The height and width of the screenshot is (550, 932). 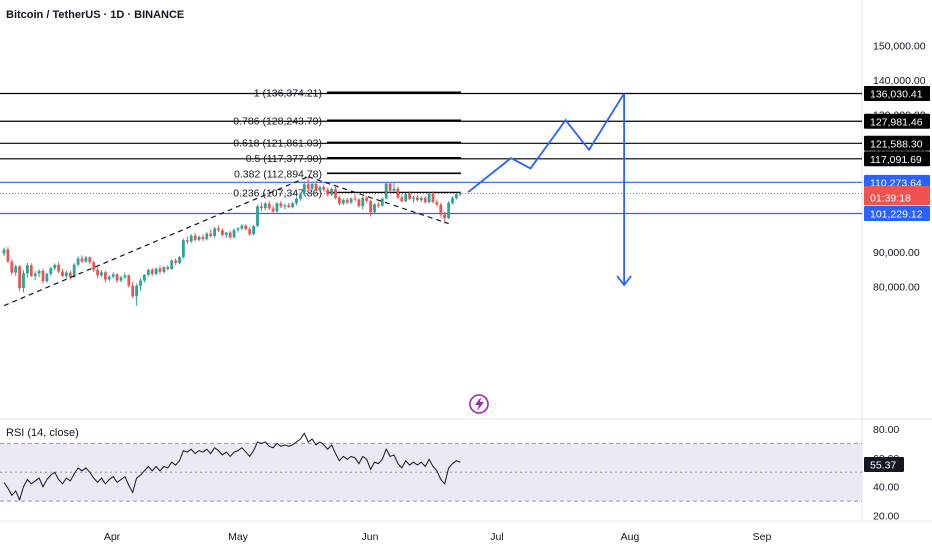 I want to click on price-label-text: 117,091.69, so click(x=896, y=160).